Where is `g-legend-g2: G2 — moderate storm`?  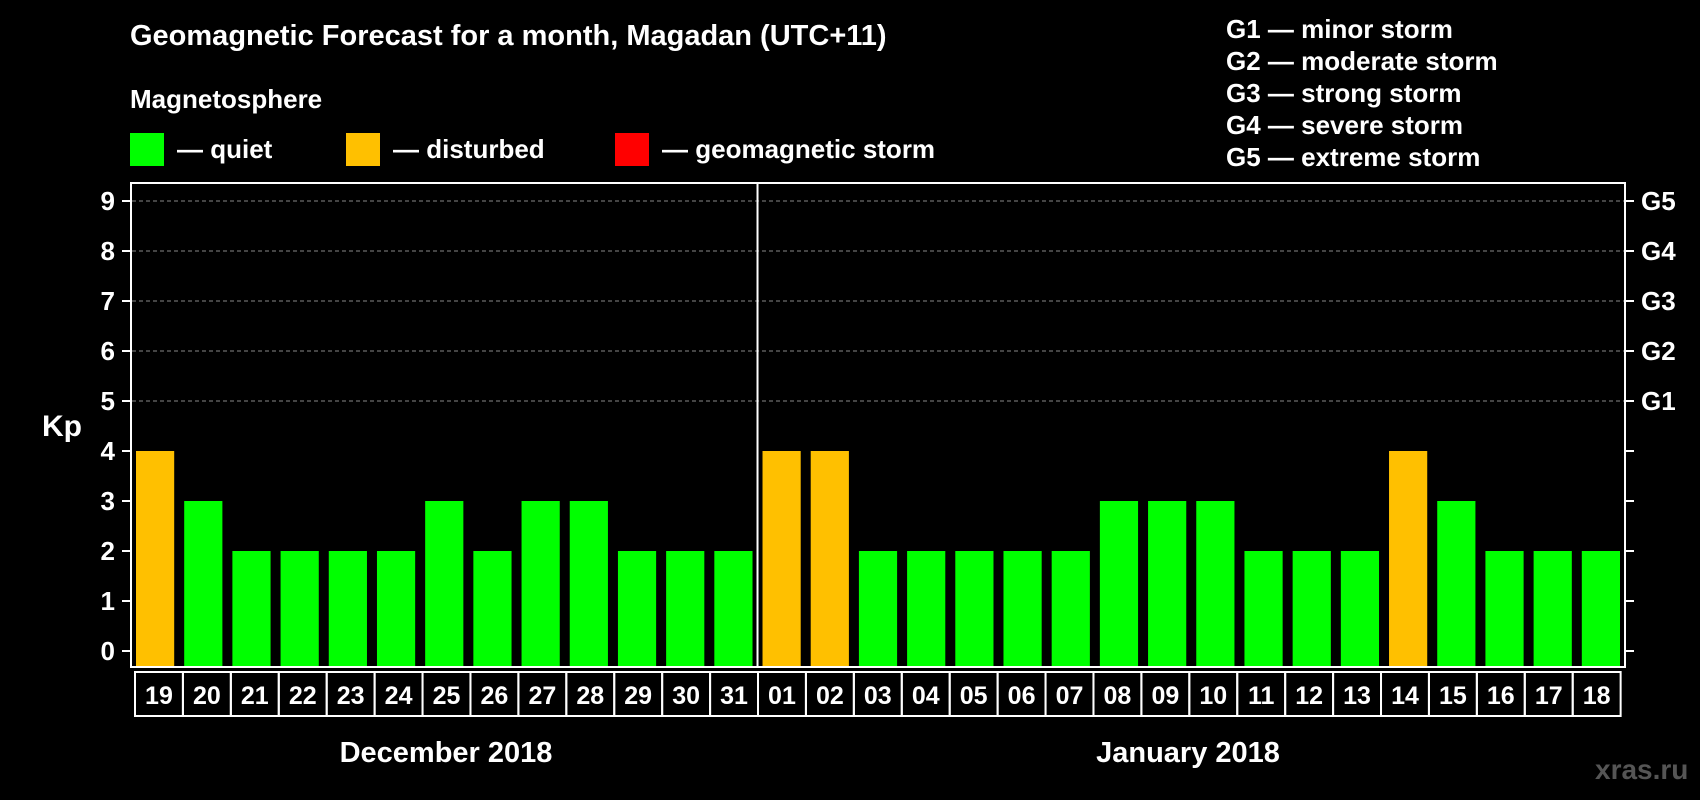
g-legend-g2: G2 — moderate storm is located at coordinates (1362, 61).